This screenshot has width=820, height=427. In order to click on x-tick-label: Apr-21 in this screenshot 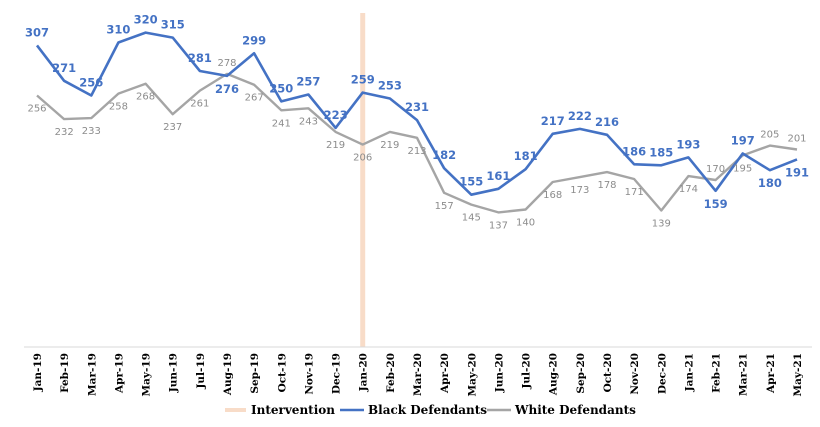, I will do `click(771, 373)`.